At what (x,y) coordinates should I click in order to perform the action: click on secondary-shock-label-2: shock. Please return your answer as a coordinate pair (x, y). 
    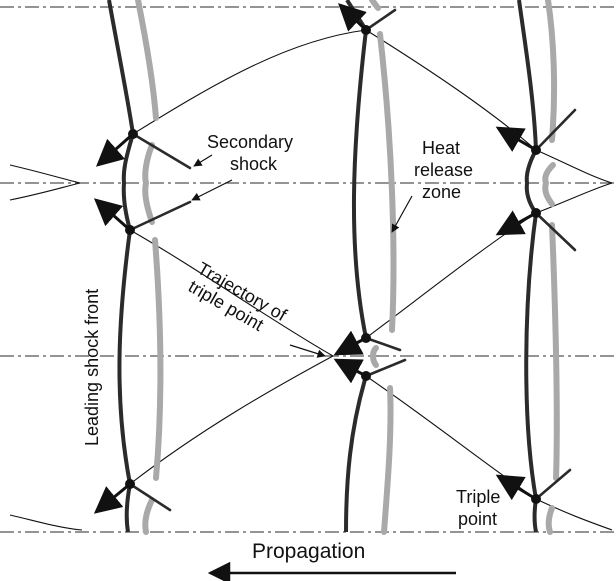
    Looking at the image, I should click on (254, 164).